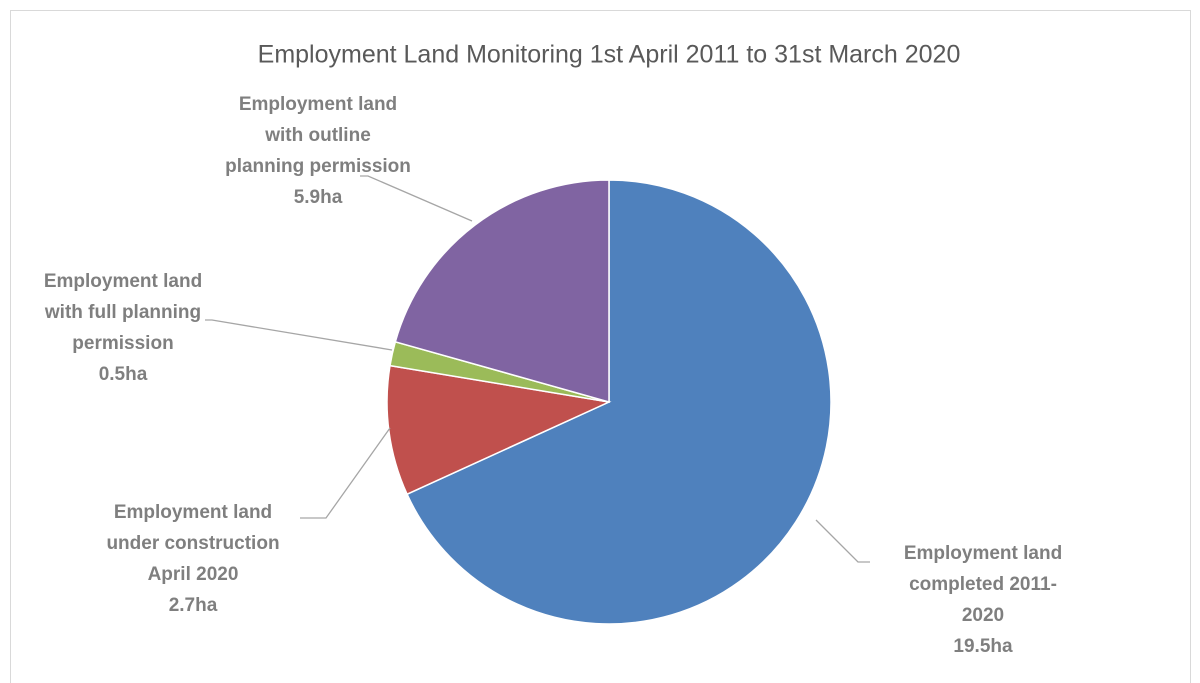 This screenshot has height=683, width=1200. What do you see at coordinates (983, 646) in the screenshot?
I see `value-label: 19.5ha` at bounding box center [983, 646].